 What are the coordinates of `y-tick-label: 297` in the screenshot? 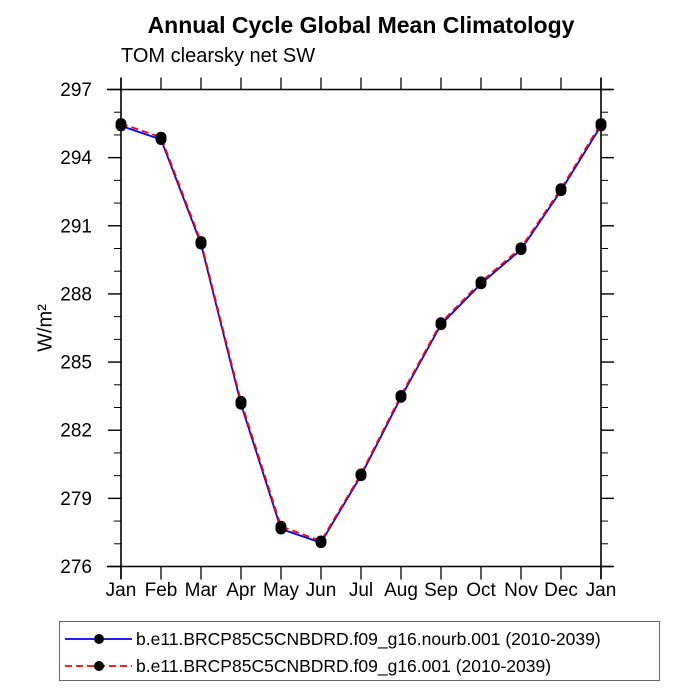 It's located at (76, 90).